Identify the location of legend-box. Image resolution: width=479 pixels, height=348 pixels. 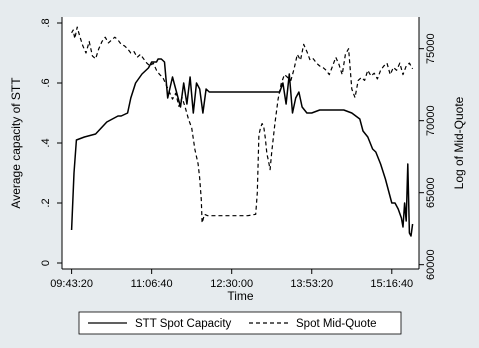
(240, 323).